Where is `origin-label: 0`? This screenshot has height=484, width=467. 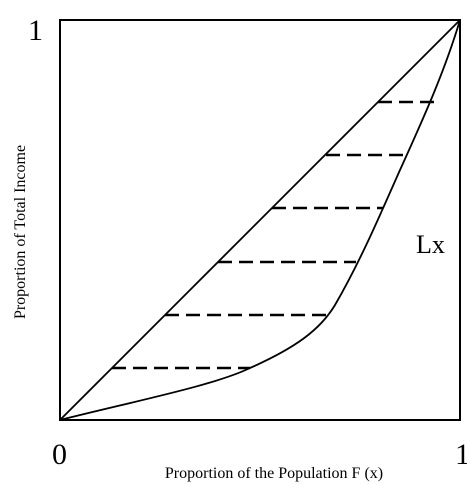 origin-label: 0 is located at coordinates (59, 454).